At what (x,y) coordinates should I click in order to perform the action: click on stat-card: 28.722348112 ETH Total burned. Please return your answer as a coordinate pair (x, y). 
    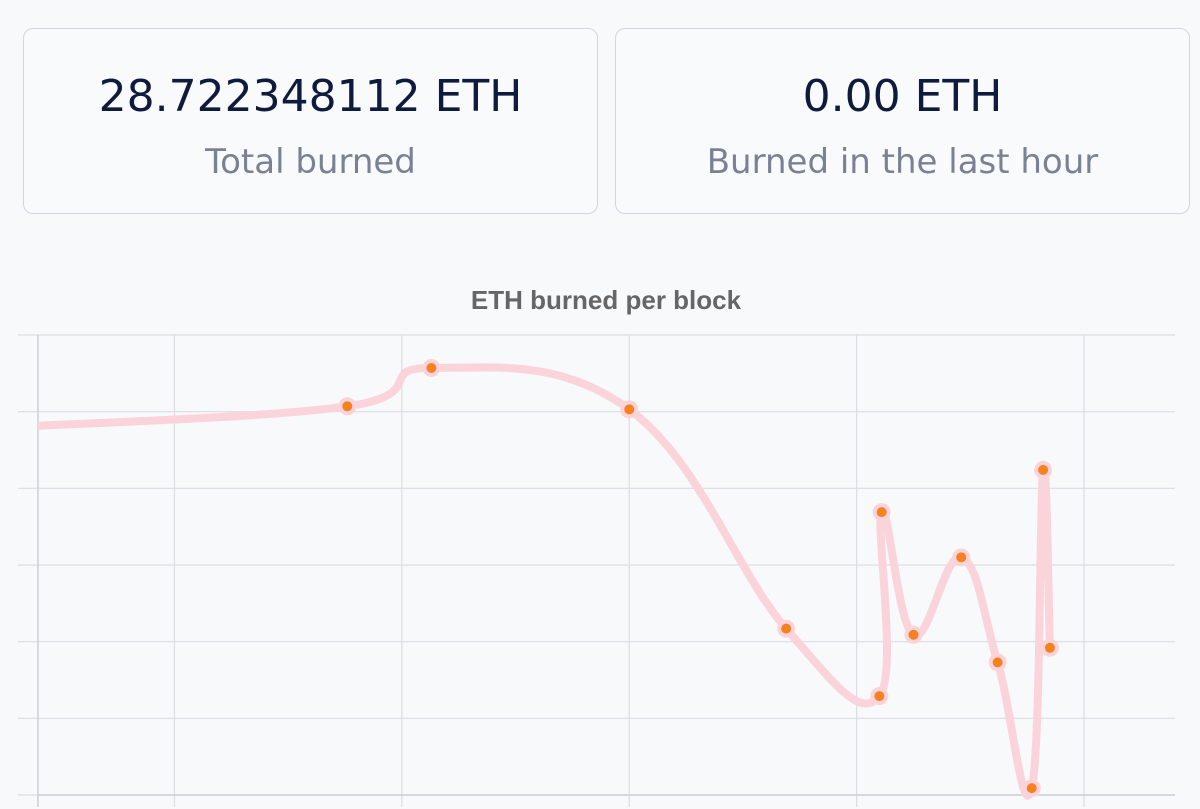
    Looking at the image, I should click on (310, 121).